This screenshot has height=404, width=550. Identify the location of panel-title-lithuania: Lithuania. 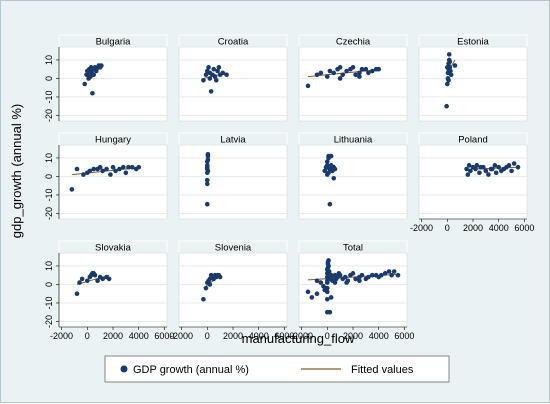
(353, 140).